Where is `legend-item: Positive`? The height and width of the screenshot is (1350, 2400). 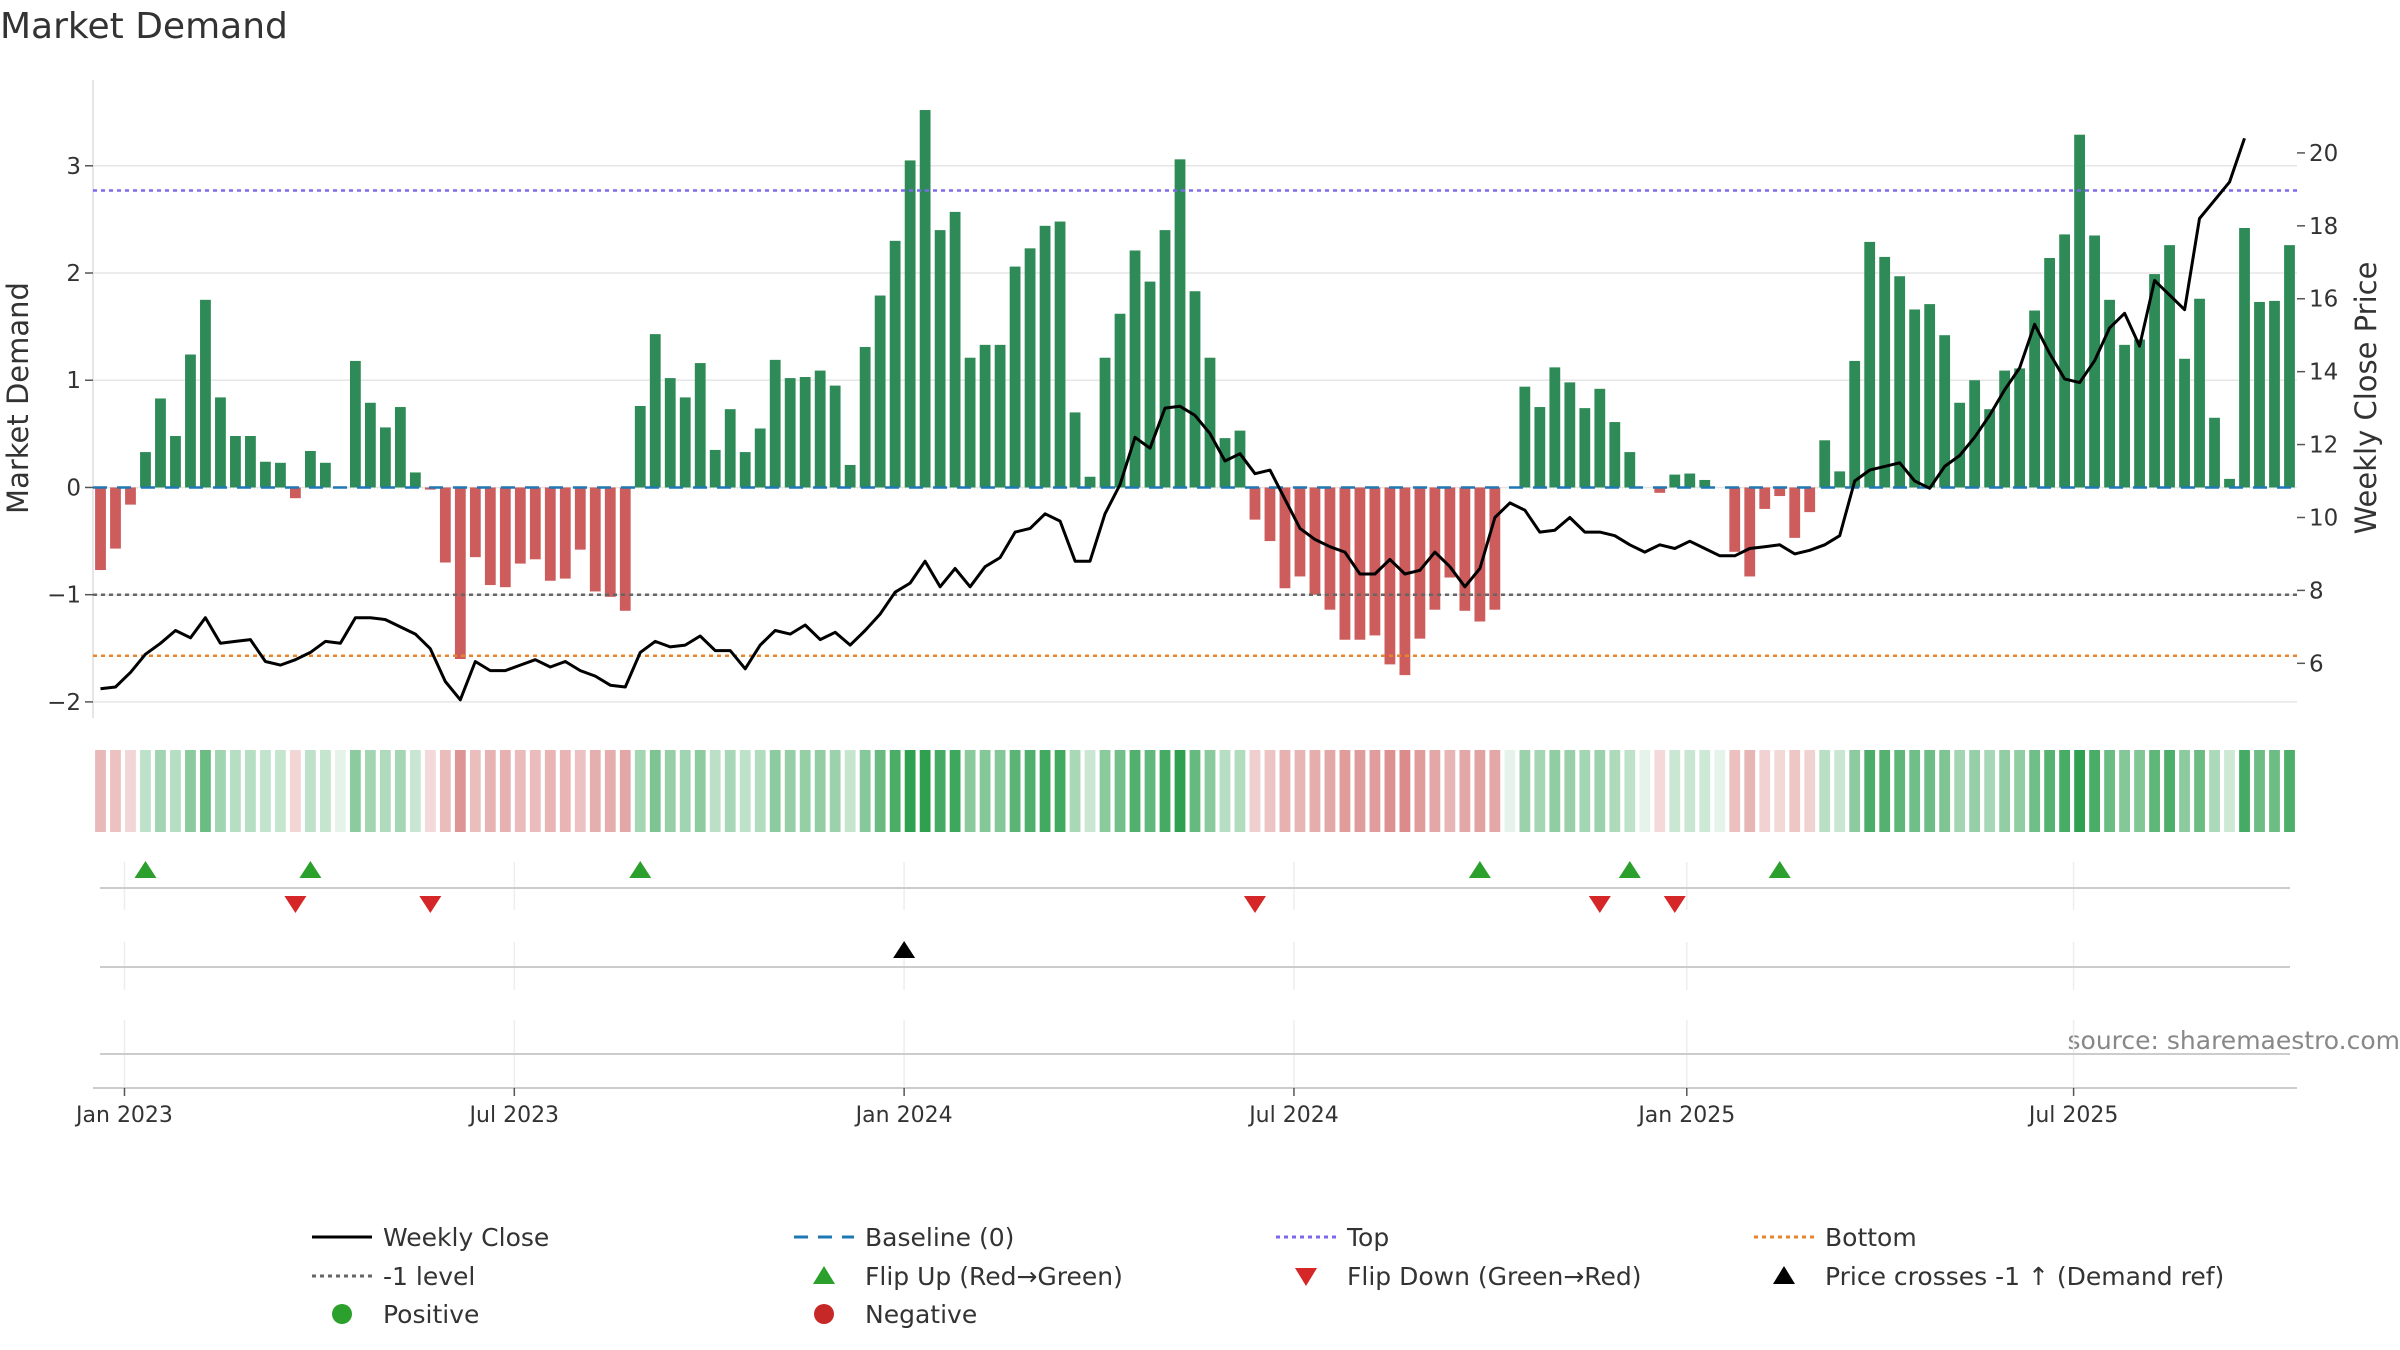 legend-item: Positive is located at coordinates (405, 1314).